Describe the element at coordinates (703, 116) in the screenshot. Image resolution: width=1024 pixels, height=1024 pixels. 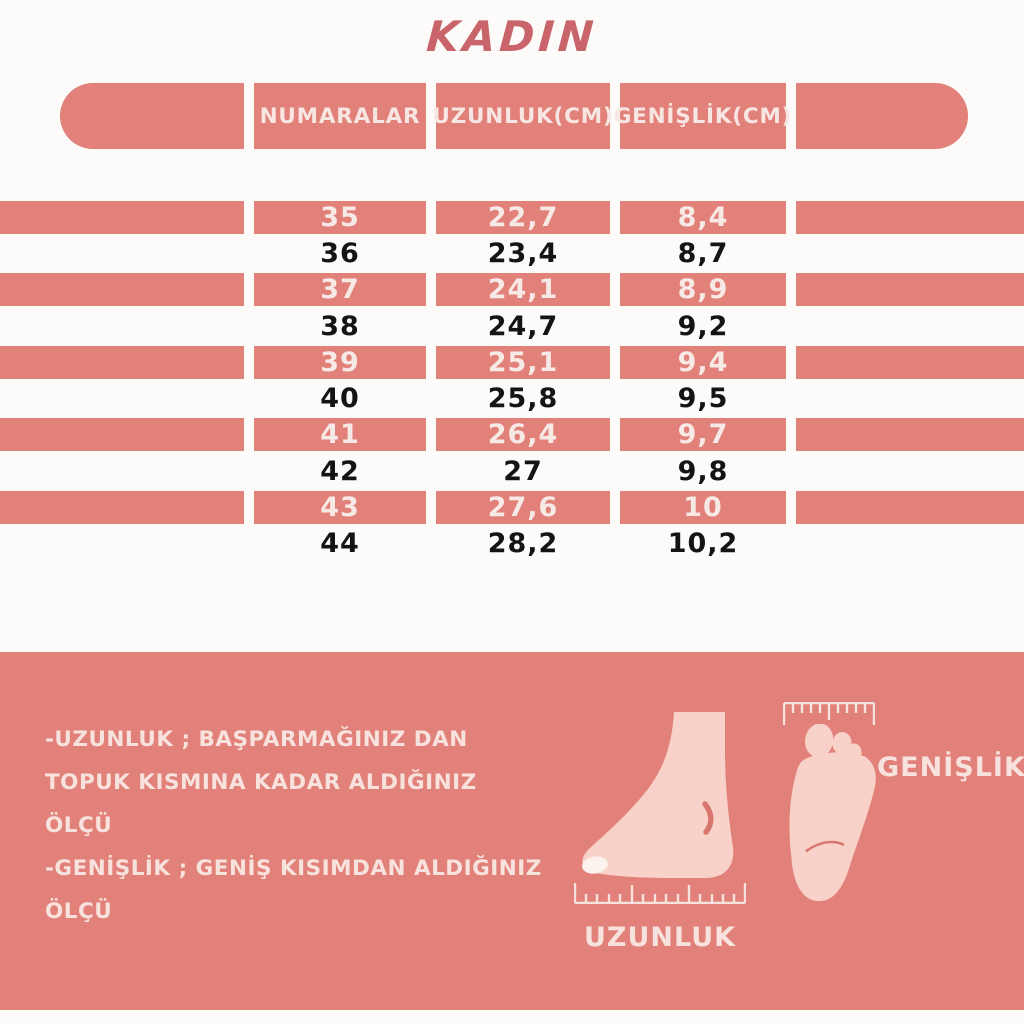
I see `header-cell-width: GENİŞLİK(CM)` at that location.